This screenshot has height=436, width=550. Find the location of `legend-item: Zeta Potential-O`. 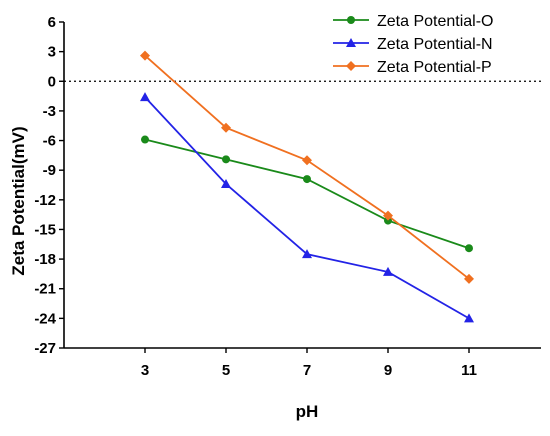

legend-item: Zeta Potential-O is located at coordinates (413, 21).